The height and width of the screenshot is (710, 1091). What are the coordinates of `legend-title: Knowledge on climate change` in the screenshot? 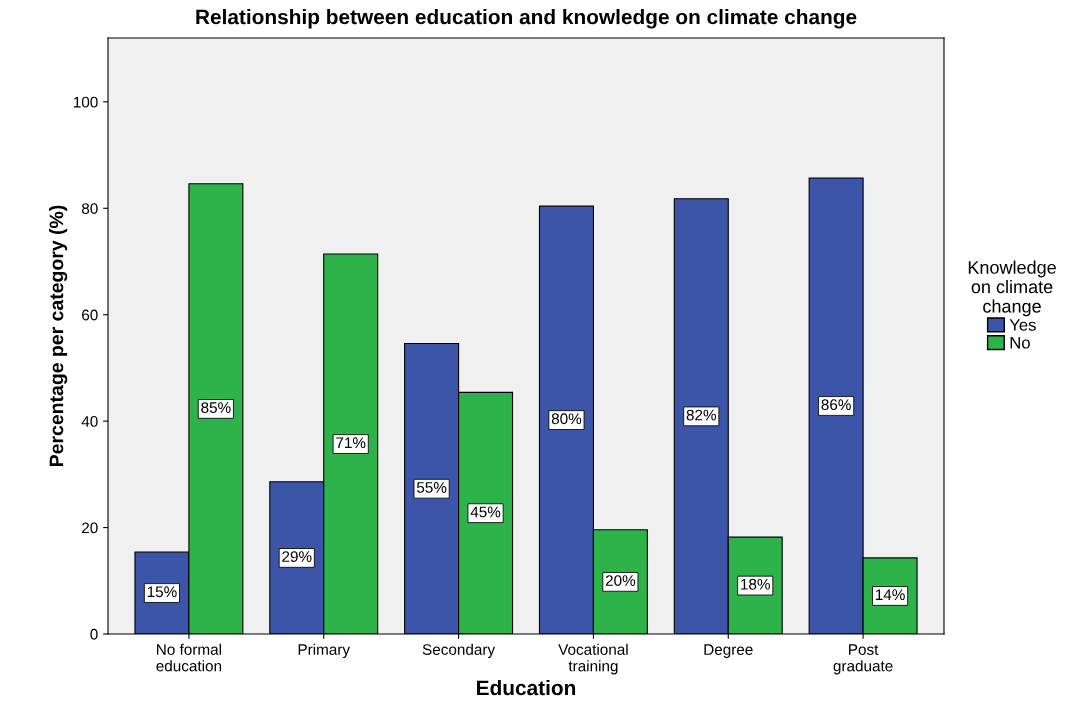 It's located at (1012, 288).